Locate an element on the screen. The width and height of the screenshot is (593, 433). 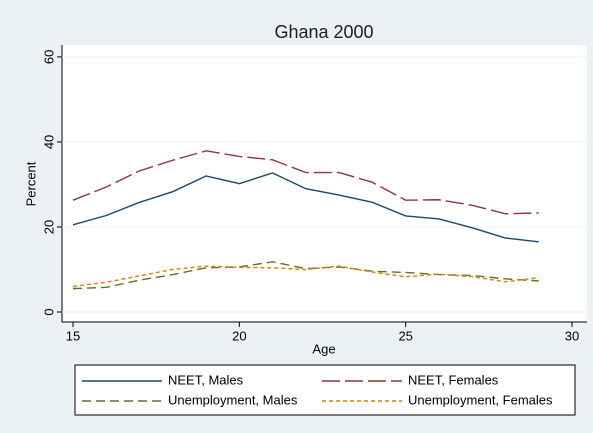
x-tick-label: 20 is located at coordinates (239, 335).